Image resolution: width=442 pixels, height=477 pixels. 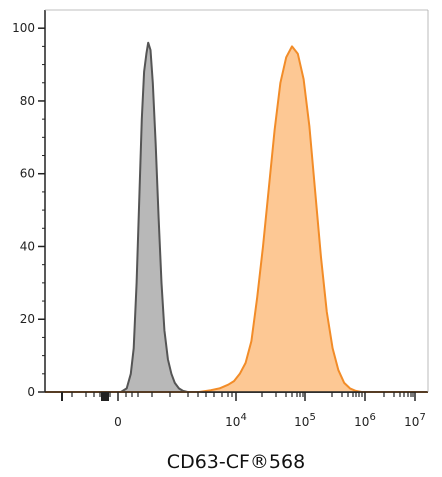 What do you see at coordinates (372, 417) in the screenshot?
I see `x-tick-label-exponent: 6` at bounding box center [372, 417].